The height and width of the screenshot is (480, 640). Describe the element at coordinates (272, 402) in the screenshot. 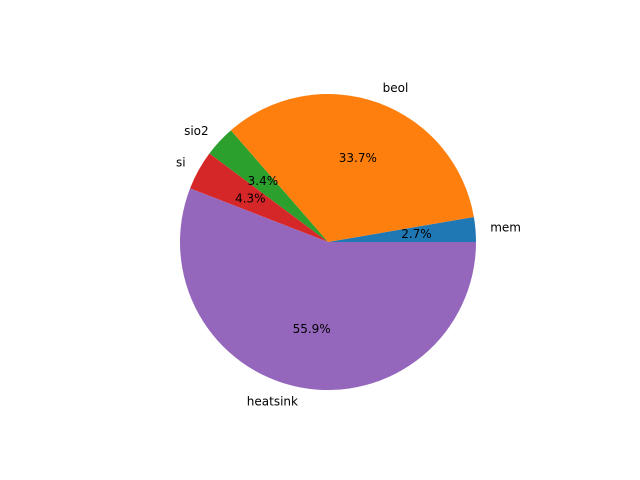

I see `slice-label-heatsink: heatsink` at that location.